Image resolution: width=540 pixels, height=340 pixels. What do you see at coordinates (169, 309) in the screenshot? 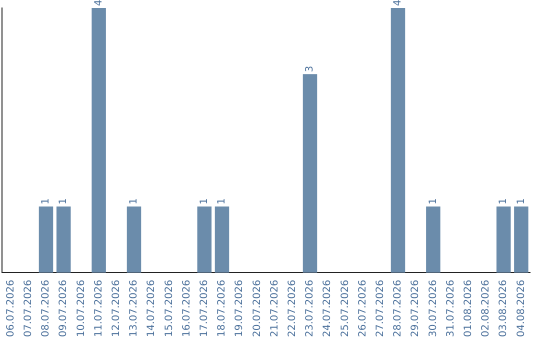
I see `x-tick-label: 15.07.2026` at bounding box center [169, 309].